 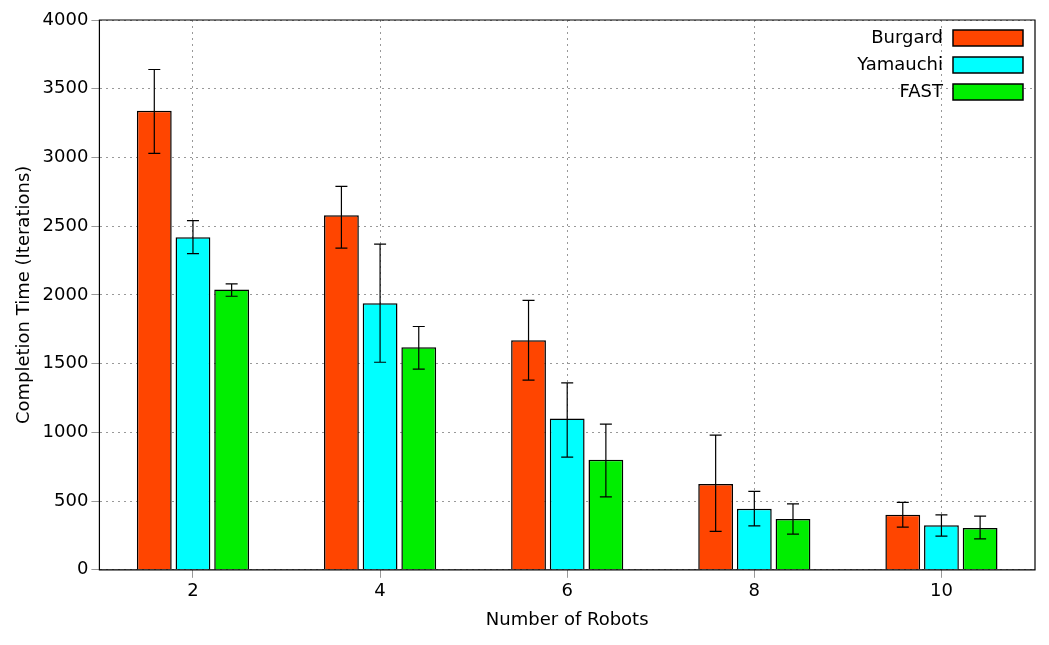 I want to click on x-tick-label: 8, so click(x=754, y=590).